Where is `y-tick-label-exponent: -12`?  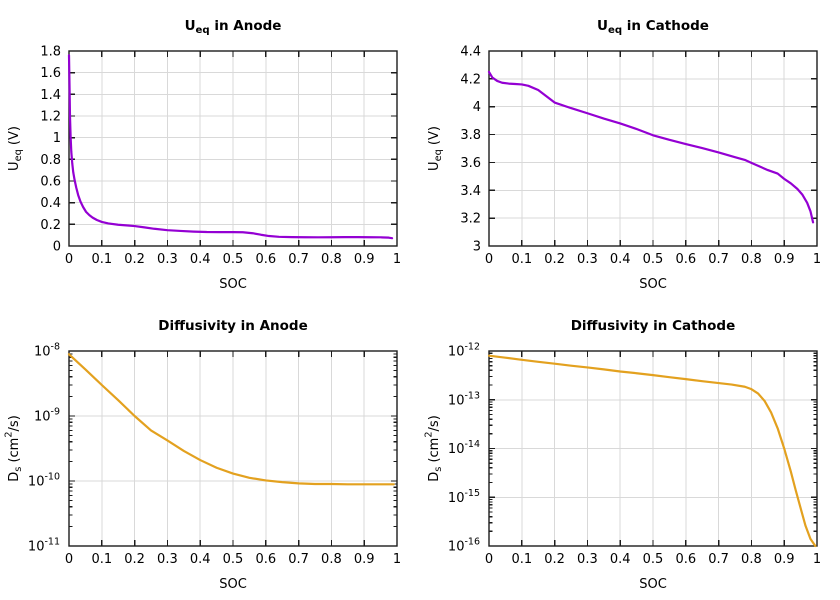 y-tick-label-exponent: -12 is located at coordinates (472, 347).